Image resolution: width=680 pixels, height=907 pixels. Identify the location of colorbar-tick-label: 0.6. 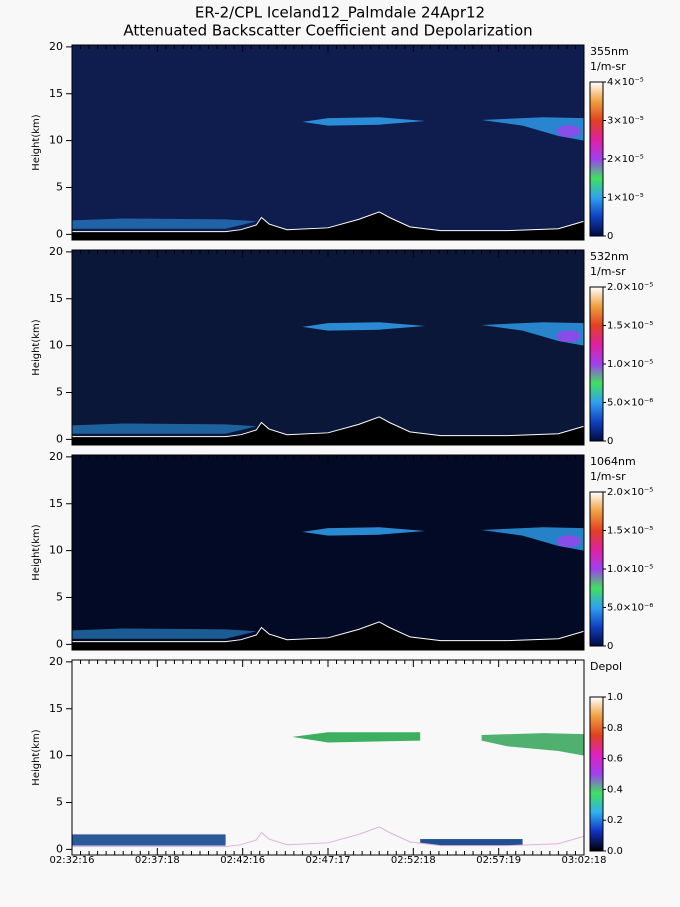
(615, 759).